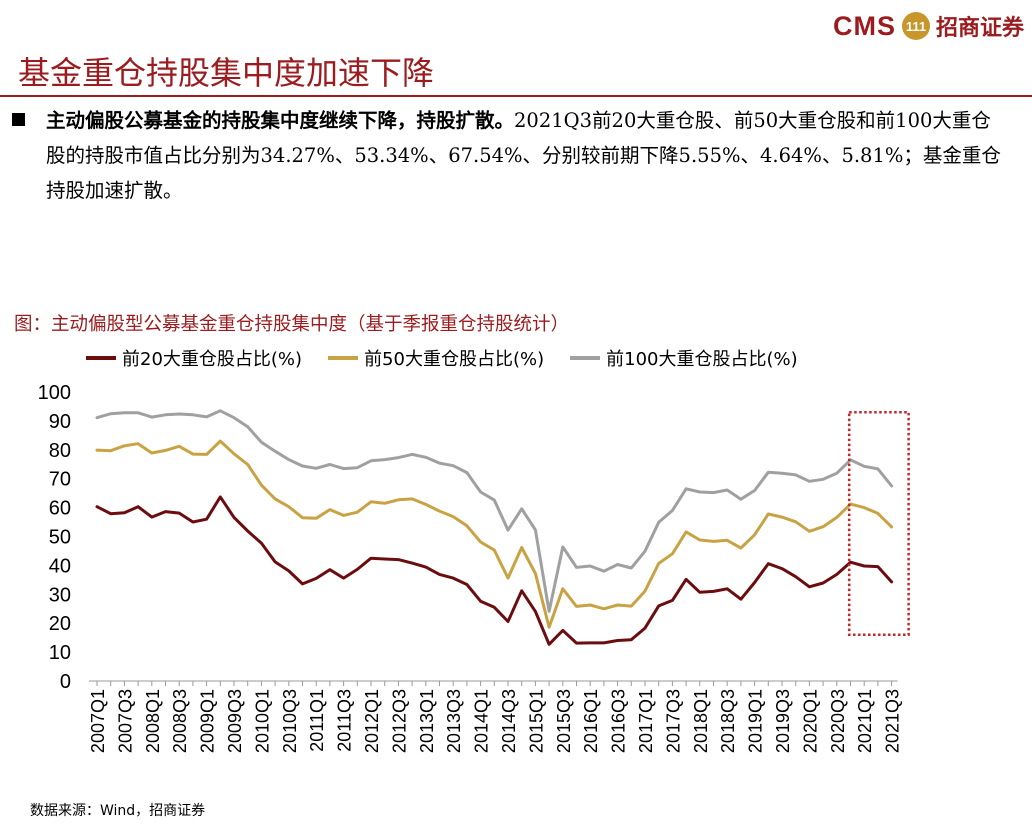  Describe the element at coordinates (65, 682) in the screenshot. I see `y-tick-label: 0` at that location.